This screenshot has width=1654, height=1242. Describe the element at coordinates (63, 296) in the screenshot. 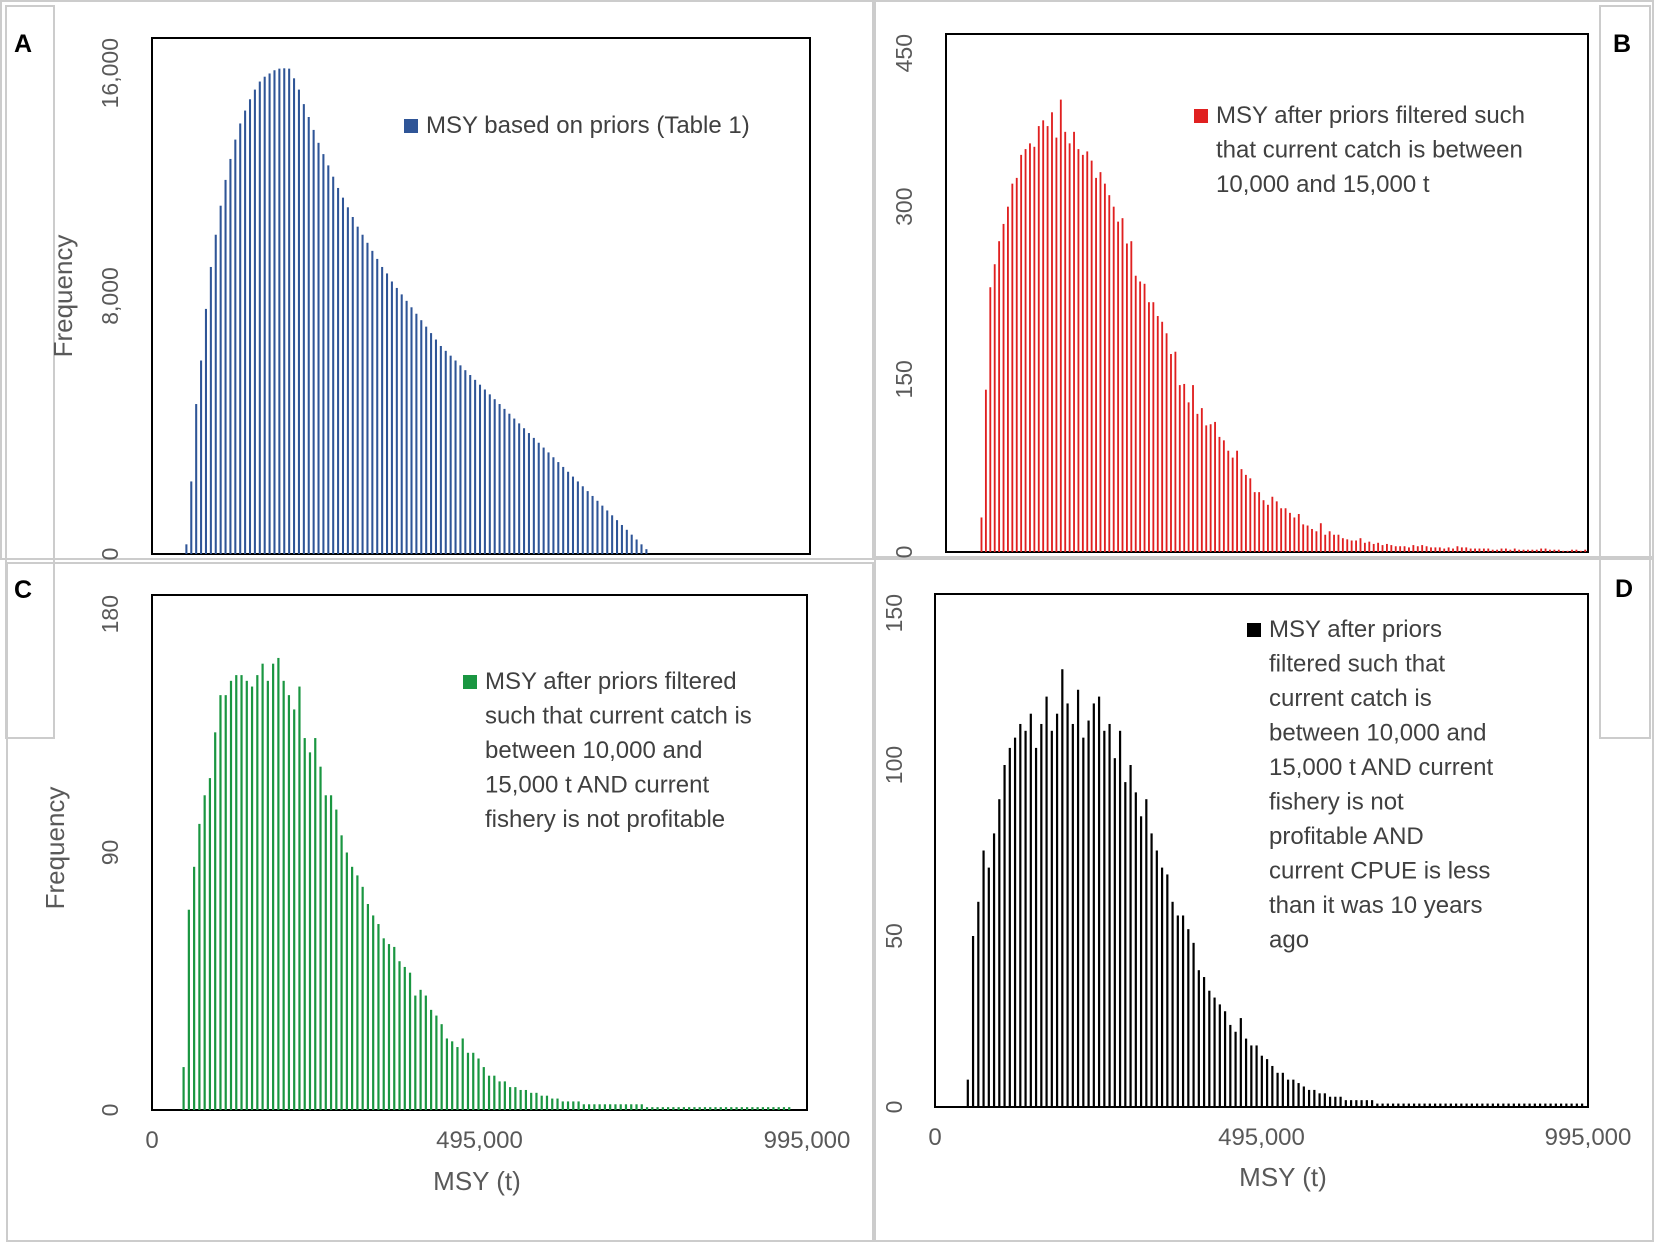

I see `y-axis-title: Frequency` at that location.